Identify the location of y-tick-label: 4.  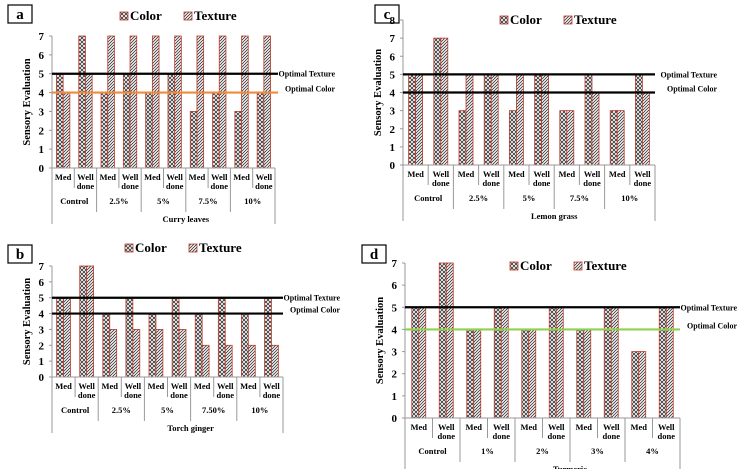
(393, 94).